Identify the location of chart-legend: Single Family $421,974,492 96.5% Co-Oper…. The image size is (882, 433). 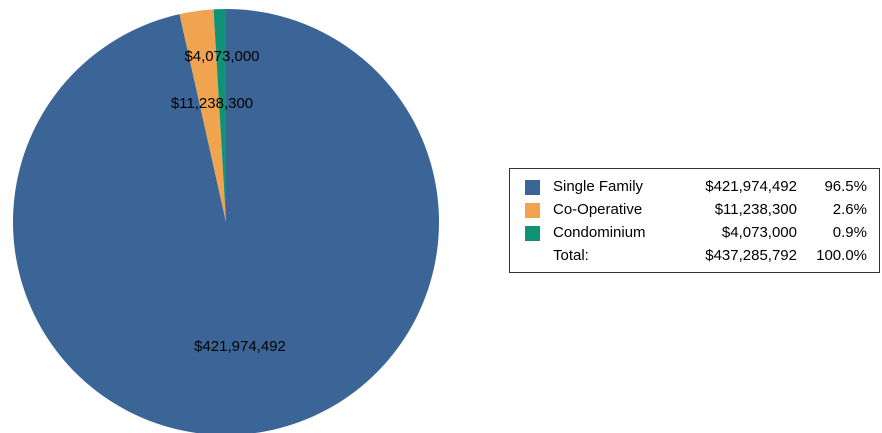
(694, 220).